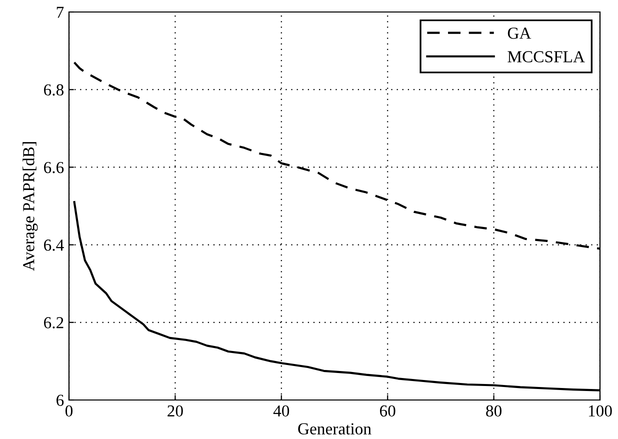 The width and height of the screenshot is (618, 439). Describe the element at coordinates (600, 411) in the screenshot. I see `x-tick-label: 100` at that location.